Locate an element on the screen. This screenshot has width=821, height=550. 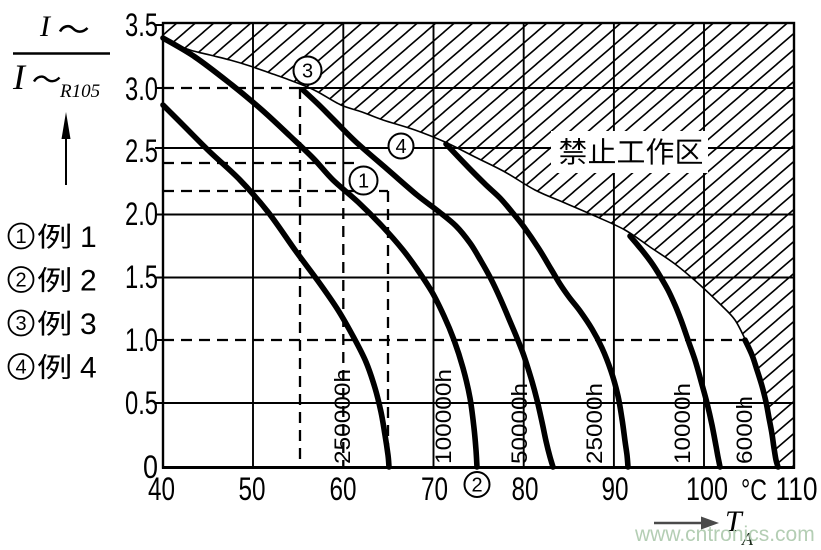
svg-text: 3.0 is located at coordinates (141, 89).